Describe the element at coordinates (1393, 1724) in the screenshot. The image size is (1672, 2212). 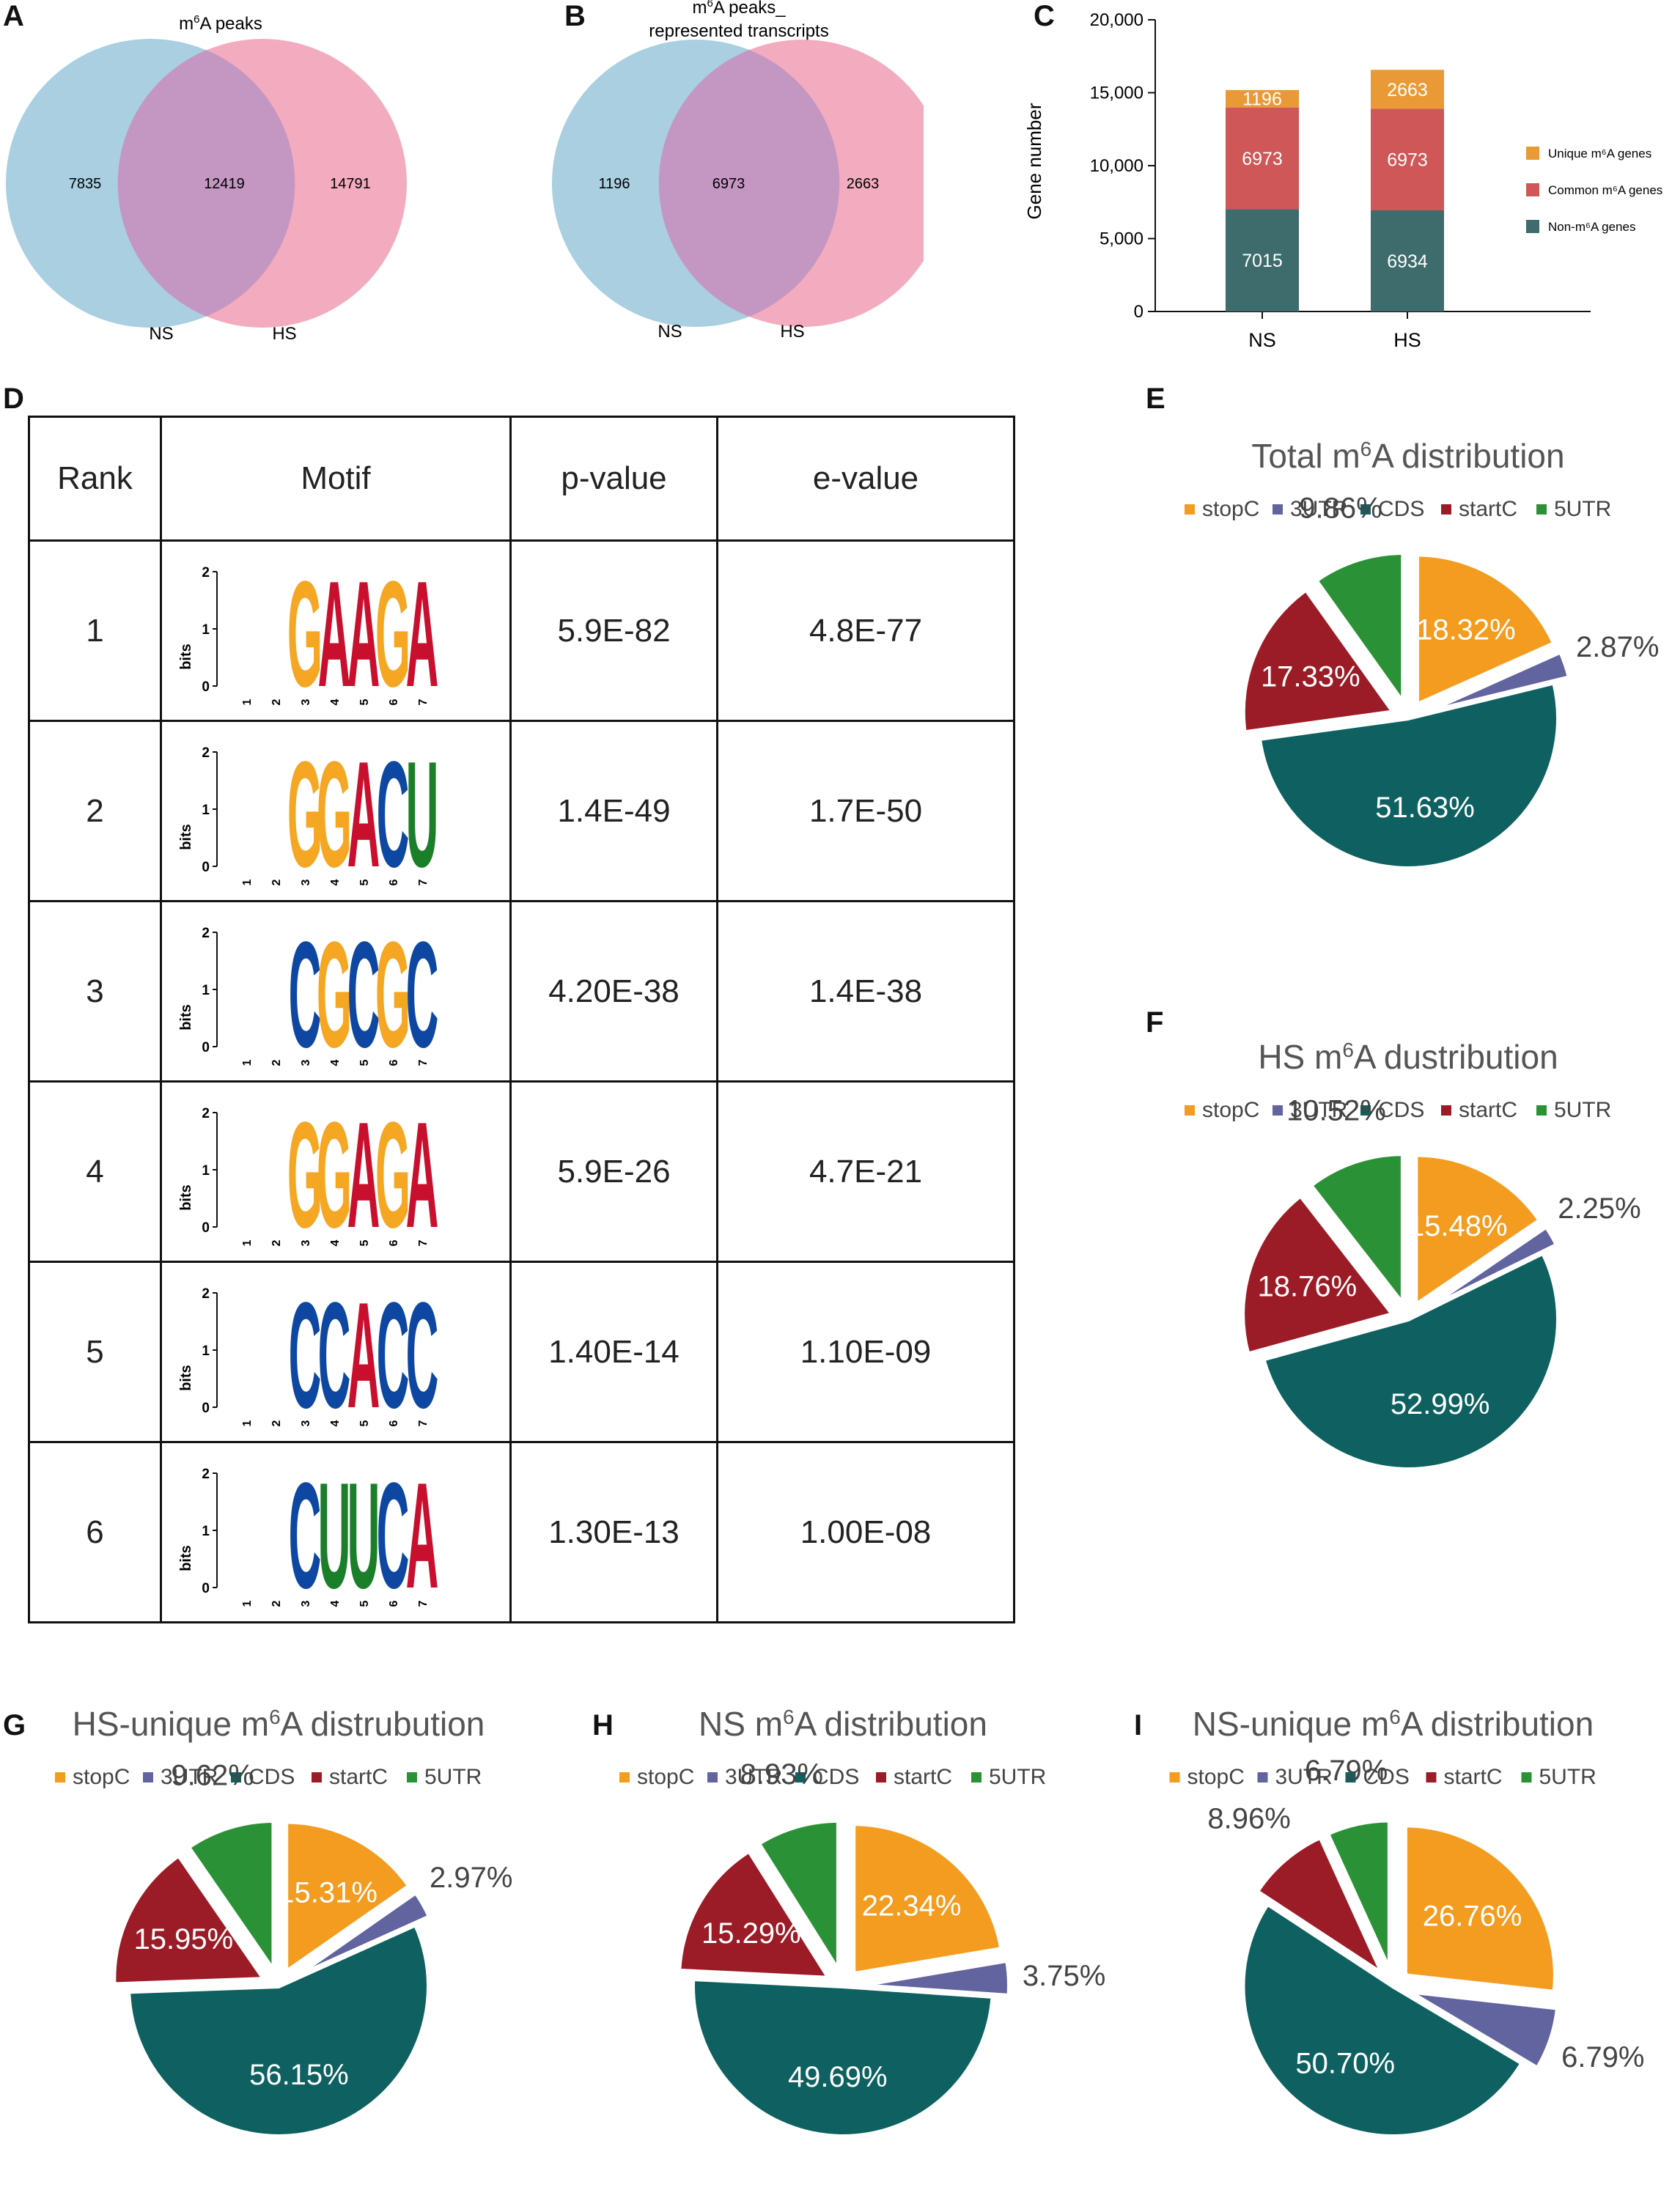
I see `pie-title: NS-unique m6A distribution` at that location.